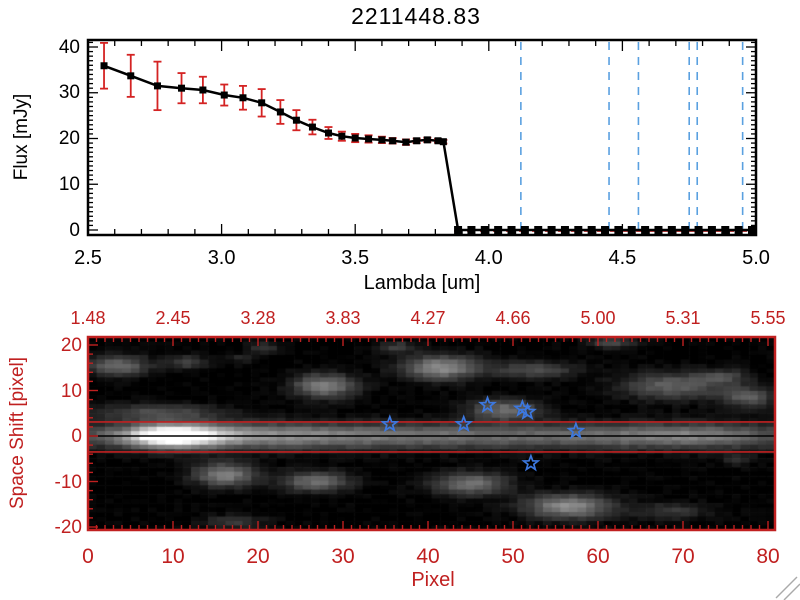 The image size is (800, 600). I want to click on lambda-tick-label: 4.0, so click(488, 258).